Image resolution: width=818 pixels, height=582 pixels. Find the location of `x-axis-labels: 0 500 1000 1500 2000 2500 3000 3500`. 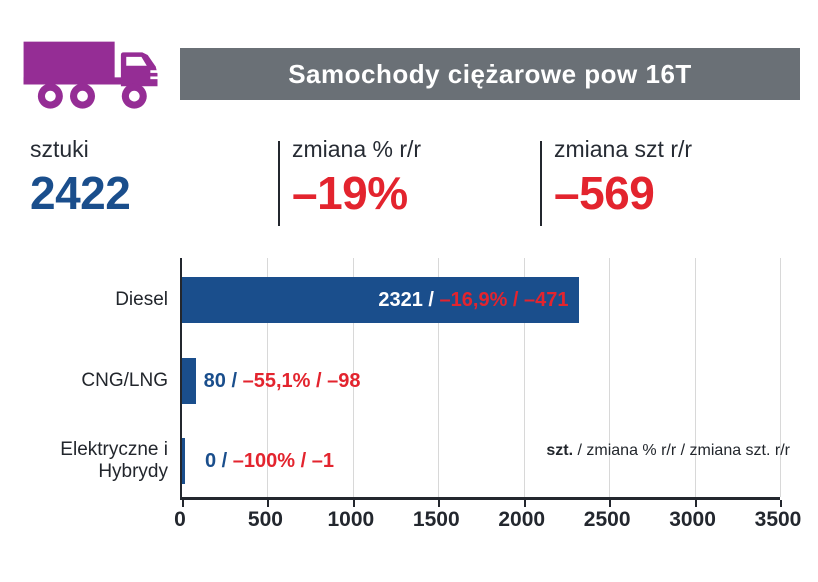

x-axis-labels: 0 500 1000 1500 2000 2500 3000 3500 is located at coordinates (487, 523).